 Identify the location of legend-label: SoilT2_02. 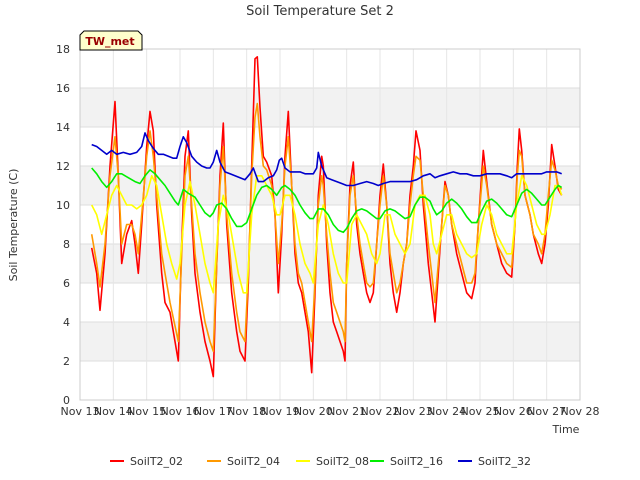
(156, 461).